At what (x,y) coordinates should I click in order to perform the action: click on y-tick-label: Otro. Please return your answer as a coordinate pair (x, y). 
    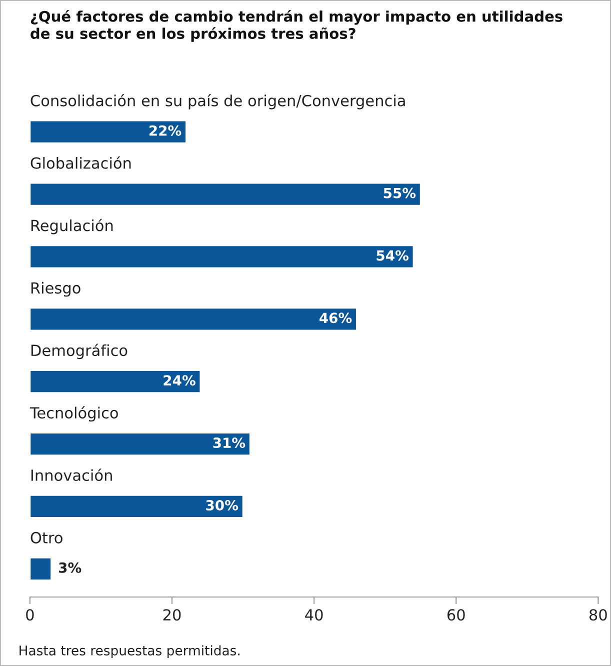
    Looking at the image, I should click on (46, 538).